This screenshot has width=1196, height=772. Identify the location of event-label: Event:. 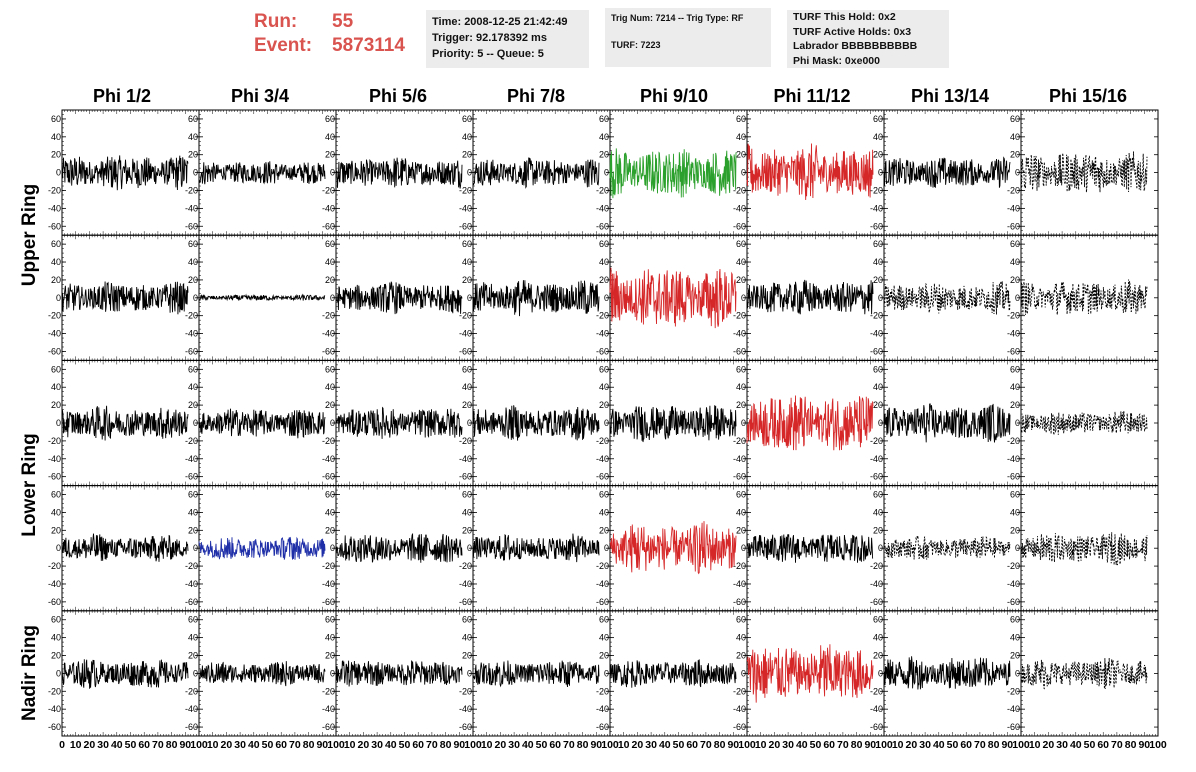
(293, 46).